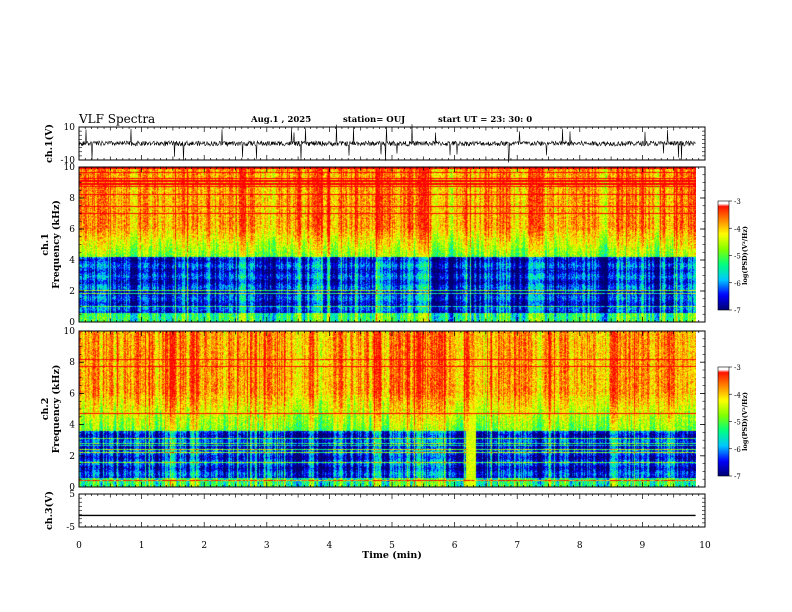 The image size is (792, 612). What do you see at coordinates (204, 546) in the screenshot?
I see `x-tick-label: 2` at bounding box center [204, 546].